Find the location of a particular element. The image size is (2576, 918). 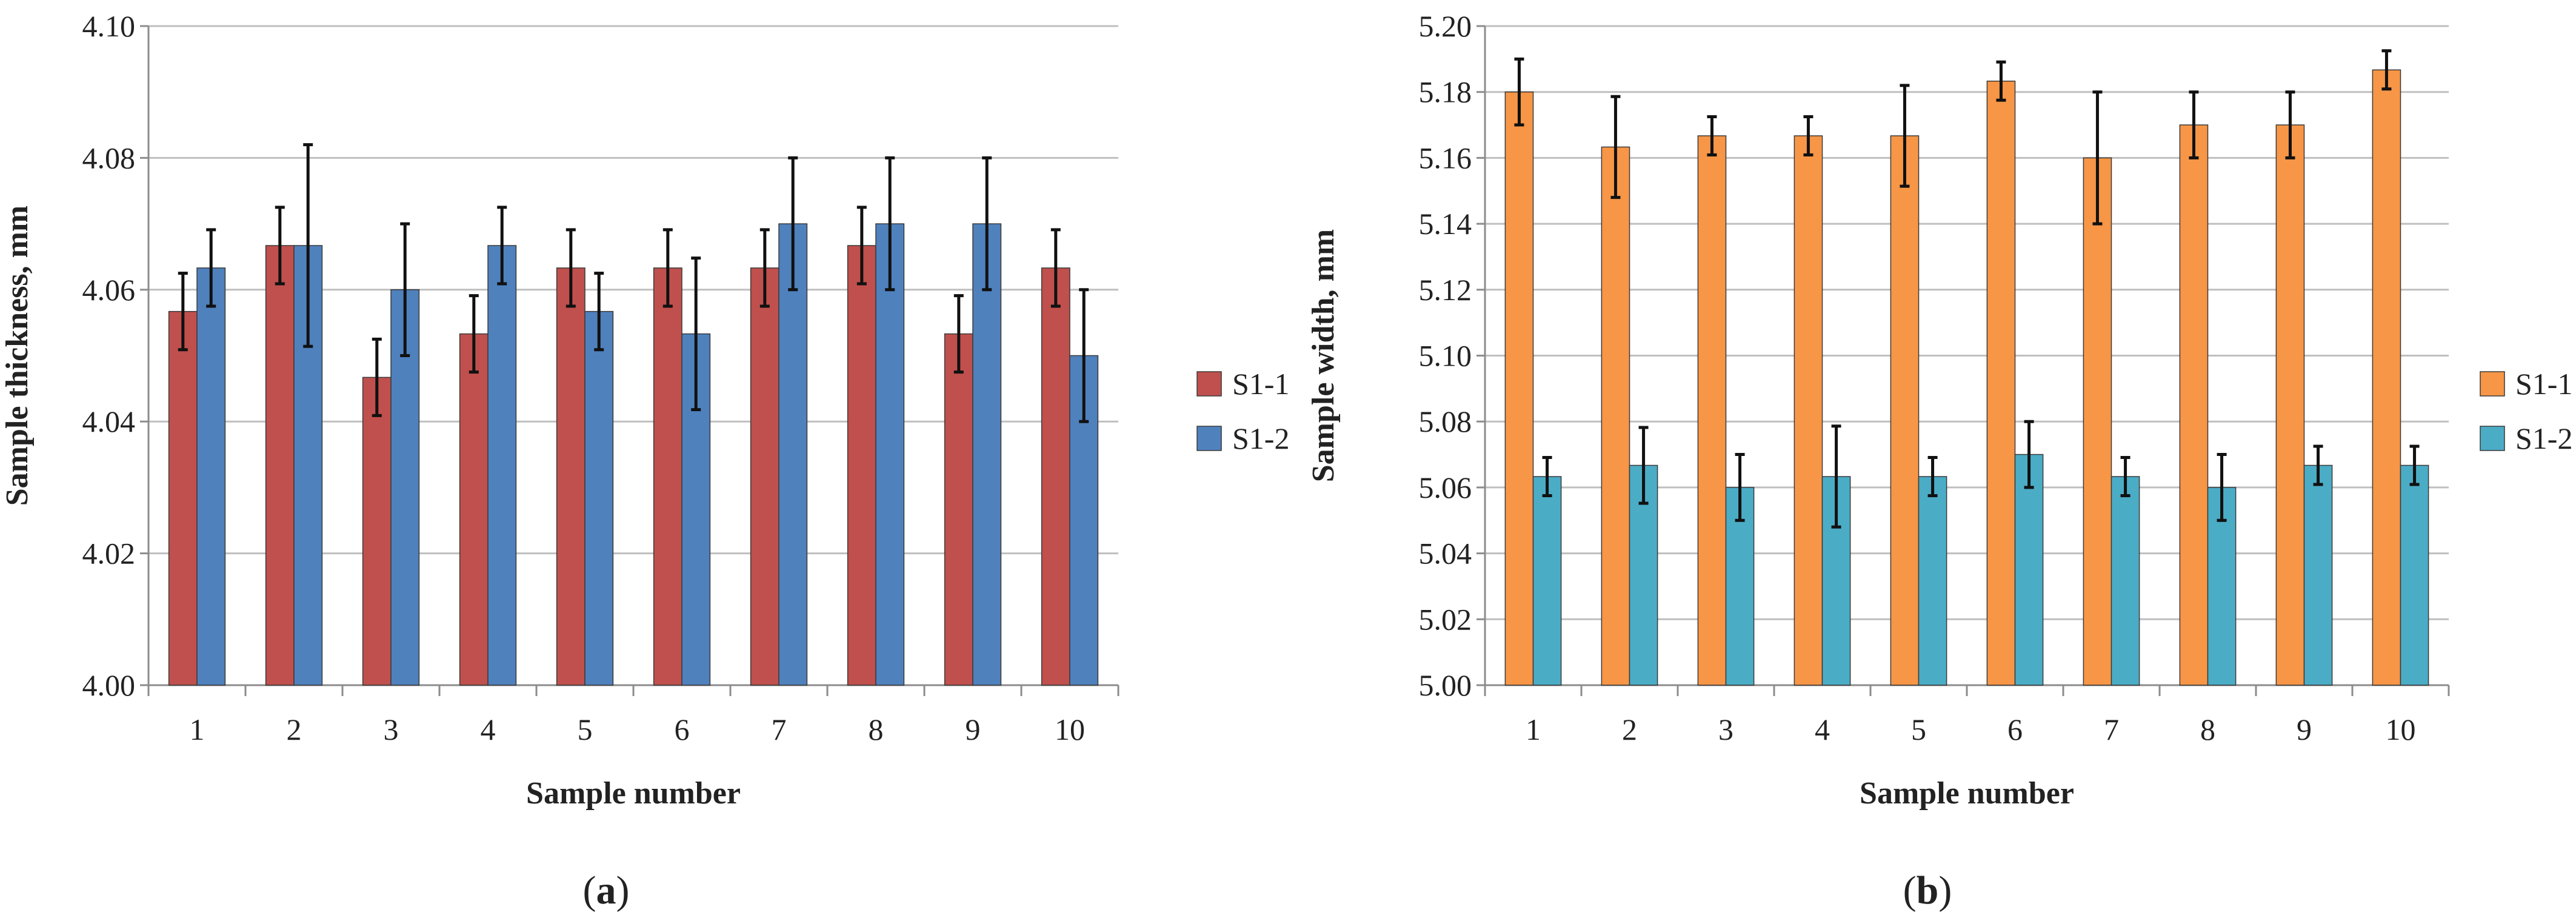

y-tick-label: 4.00 is located at coordinates (109, 685).